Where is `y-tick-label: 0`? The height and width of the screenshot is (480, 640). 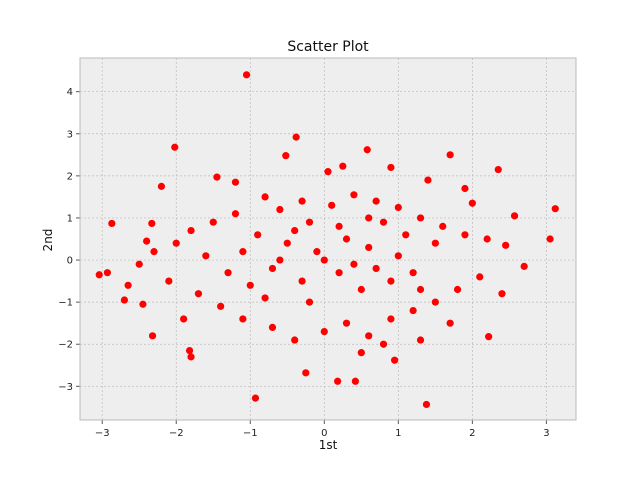 y-tick-label: 0 is located at coordinates (70, 261).